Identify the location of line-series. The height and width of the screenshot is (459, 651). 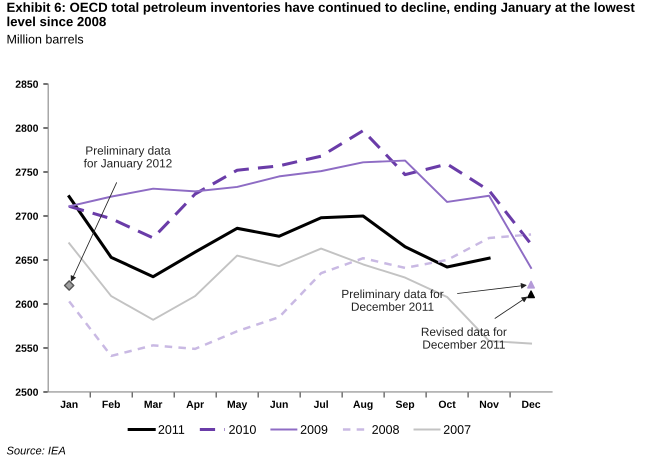
(279, 236).